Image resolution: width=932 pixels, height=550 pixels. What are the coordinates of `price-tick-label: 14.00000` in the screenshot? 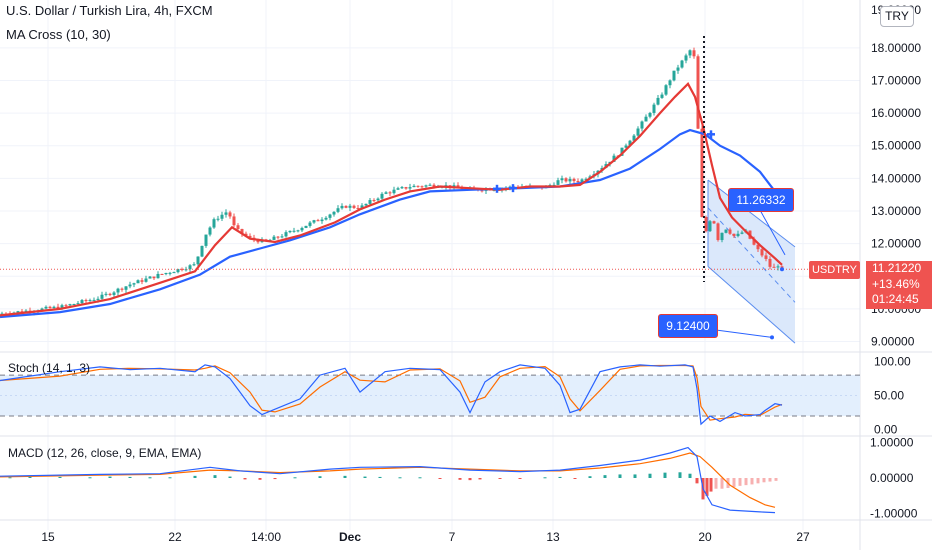 It's located at (896, 178).